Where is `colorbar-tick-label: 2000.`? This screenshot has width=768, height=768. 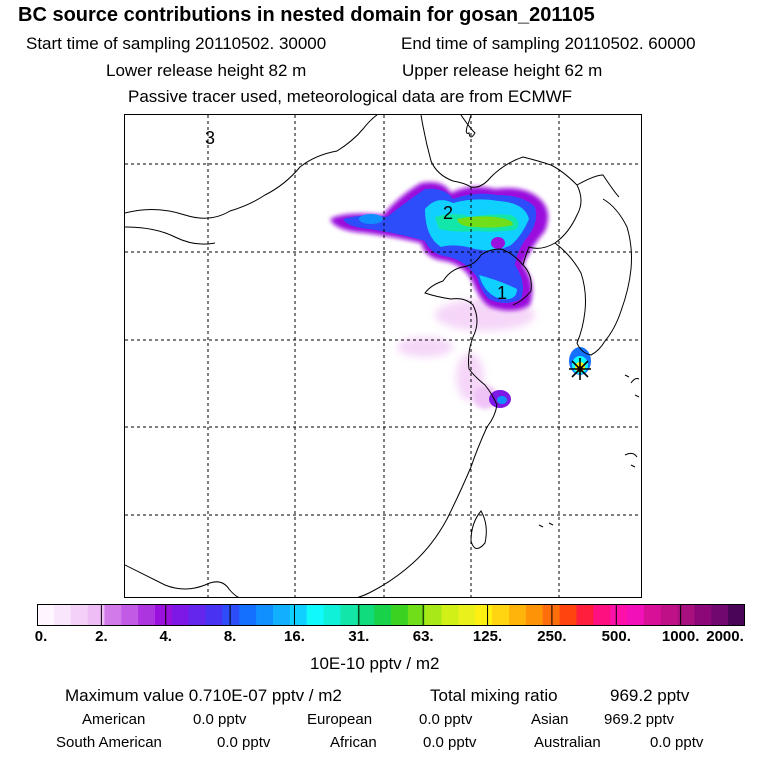
colorbar-tick-label: 2000. is located at coordinates (725, 636).